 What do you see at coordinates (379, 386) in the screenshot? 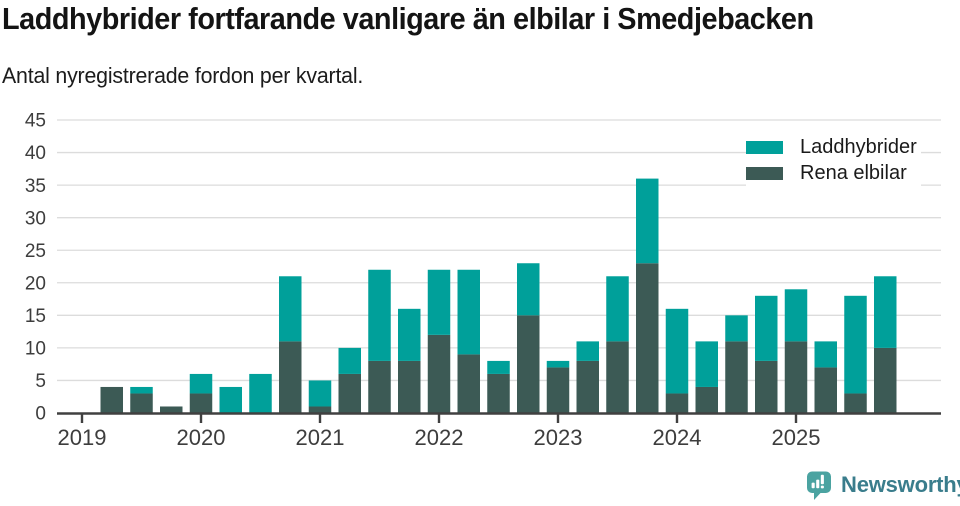
I see `bar-rena-elbilar-2021-K3` at bounding box center [379, 386].